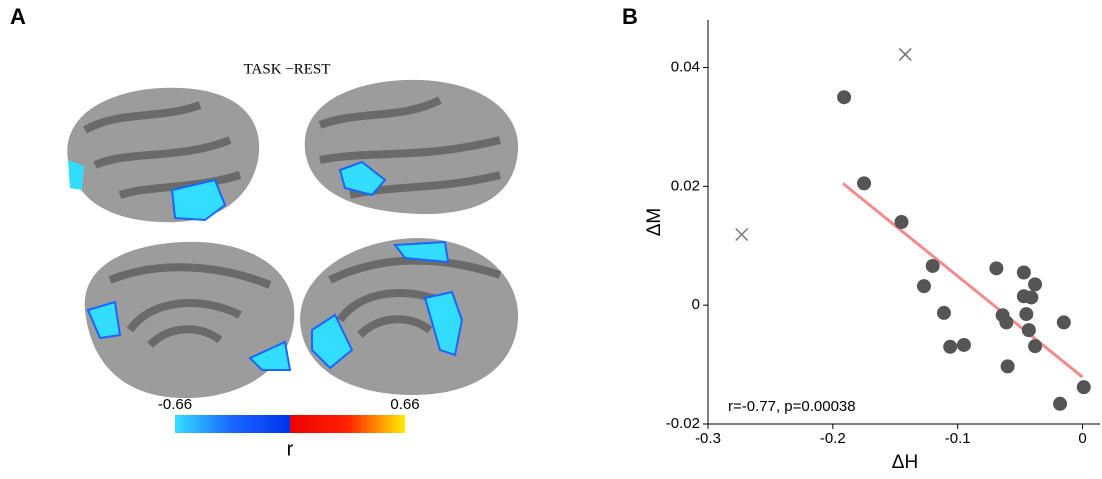 The width and height of the screenshot is (1102, 479). I want to click on stats-annotation: r=-0.77, p=0.00038, so click(792, 406).